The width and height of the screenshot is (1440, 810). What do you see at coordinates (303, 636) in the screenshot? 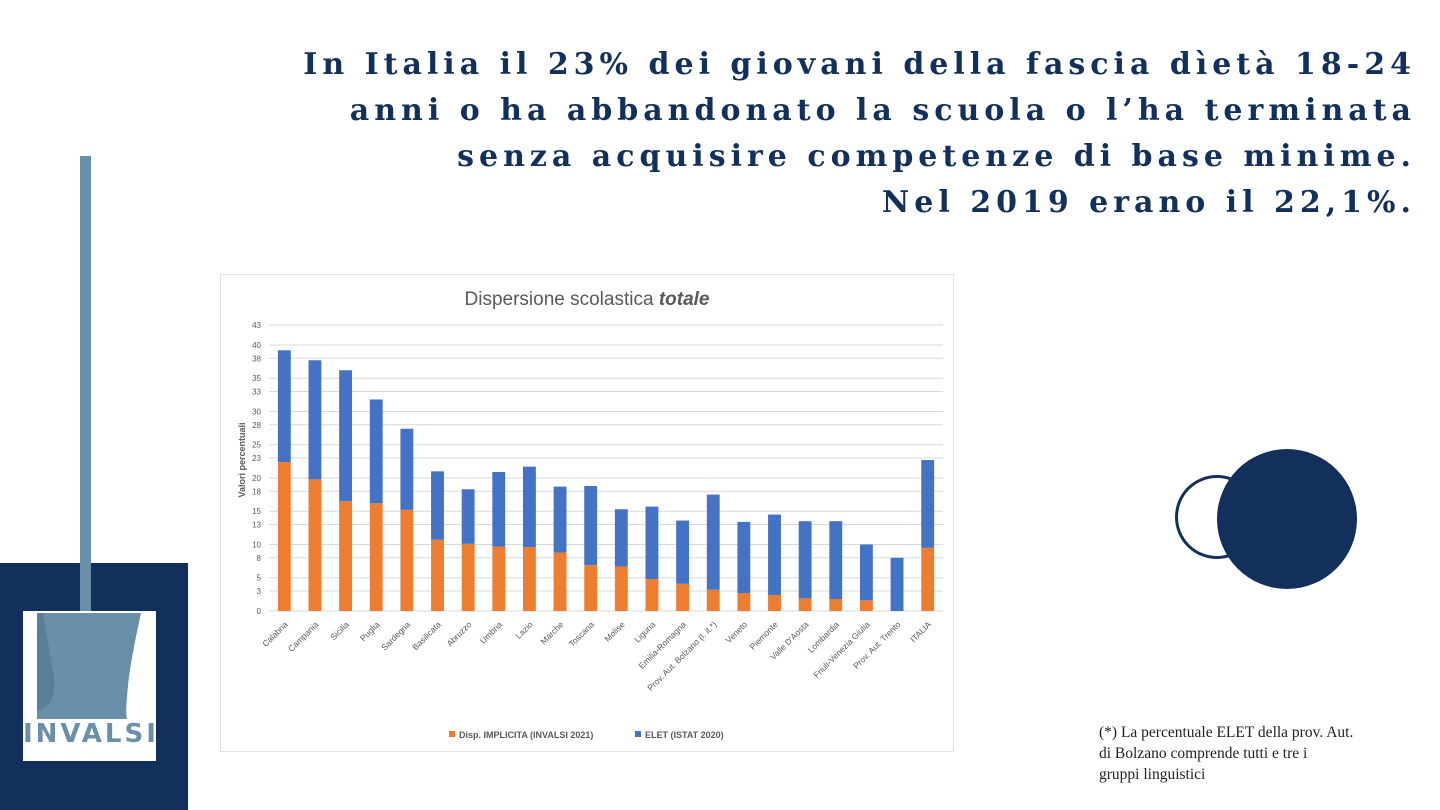
I see `x-tick-label: Campania` at bounding box center [303, 636].